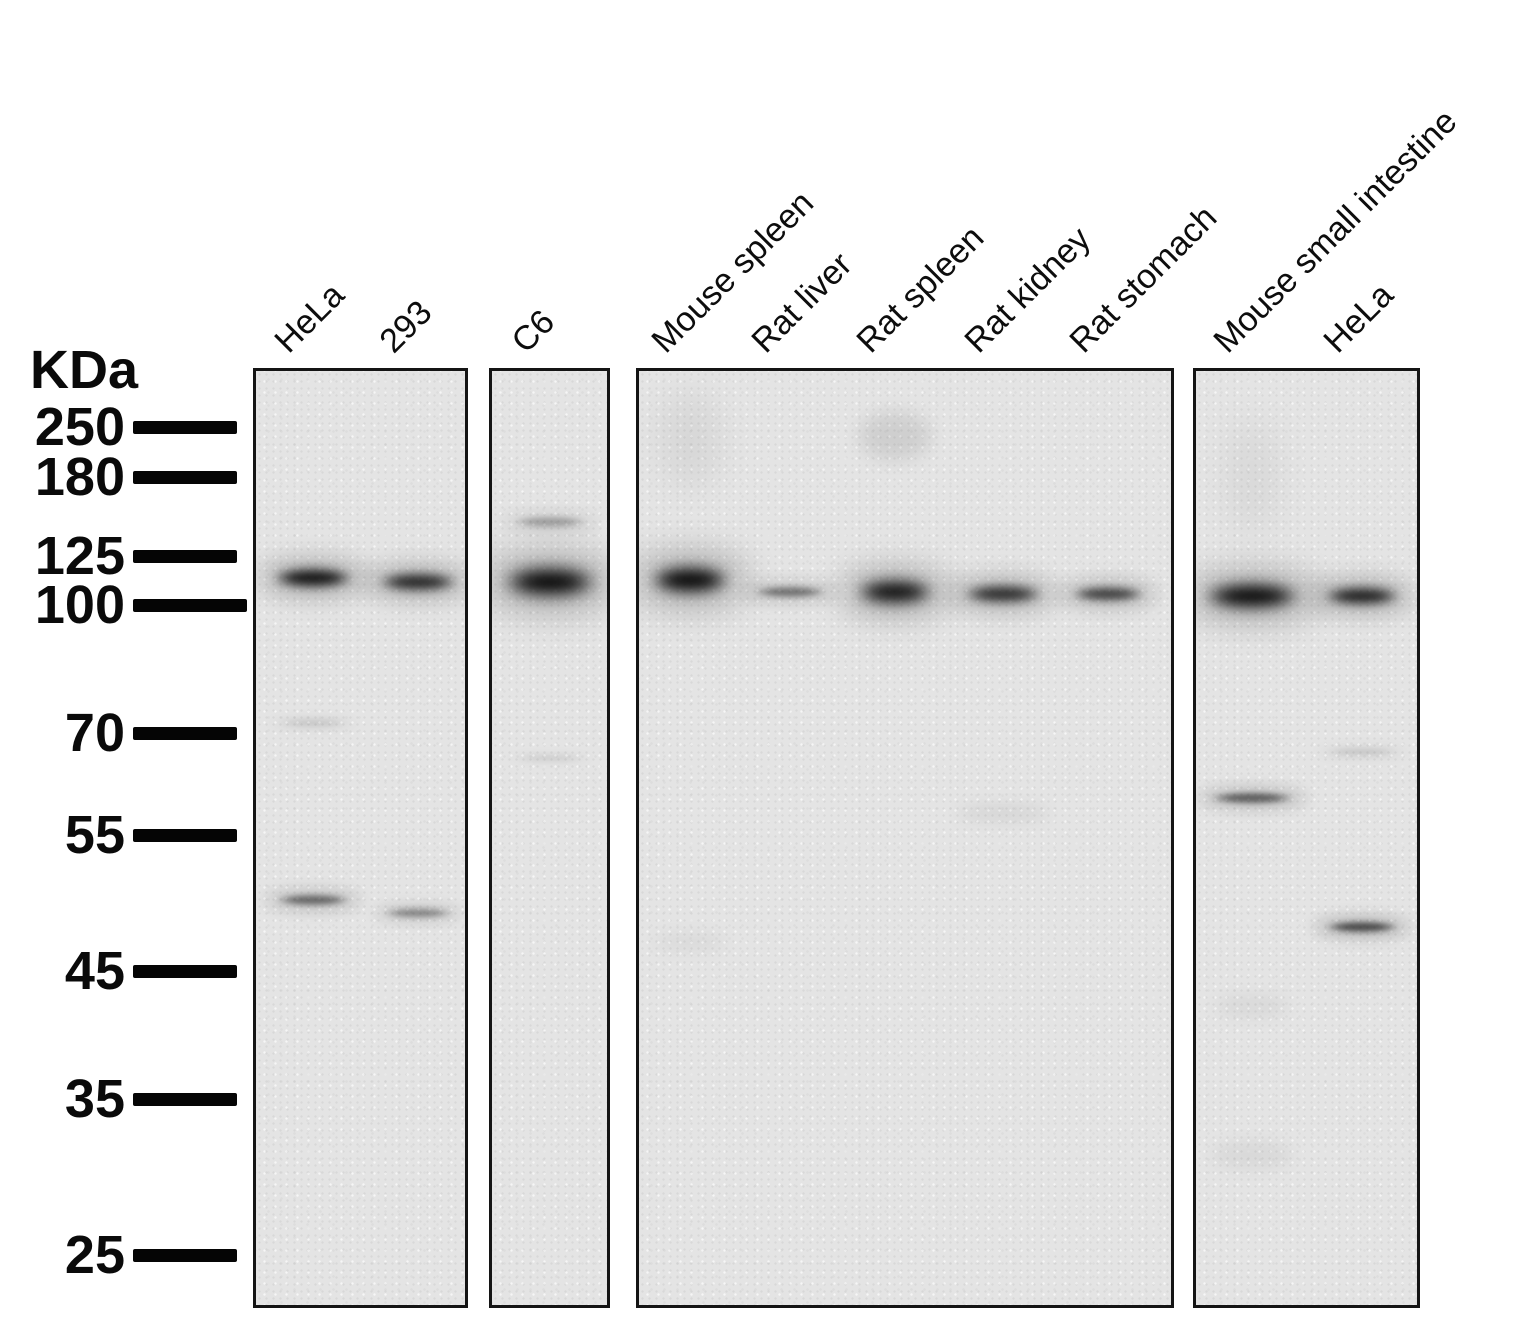  What do you see at coordinates (1143, 279) in the screenshot?
I see `lane-label: Rat stomach` at bounding box center [1143, 279].